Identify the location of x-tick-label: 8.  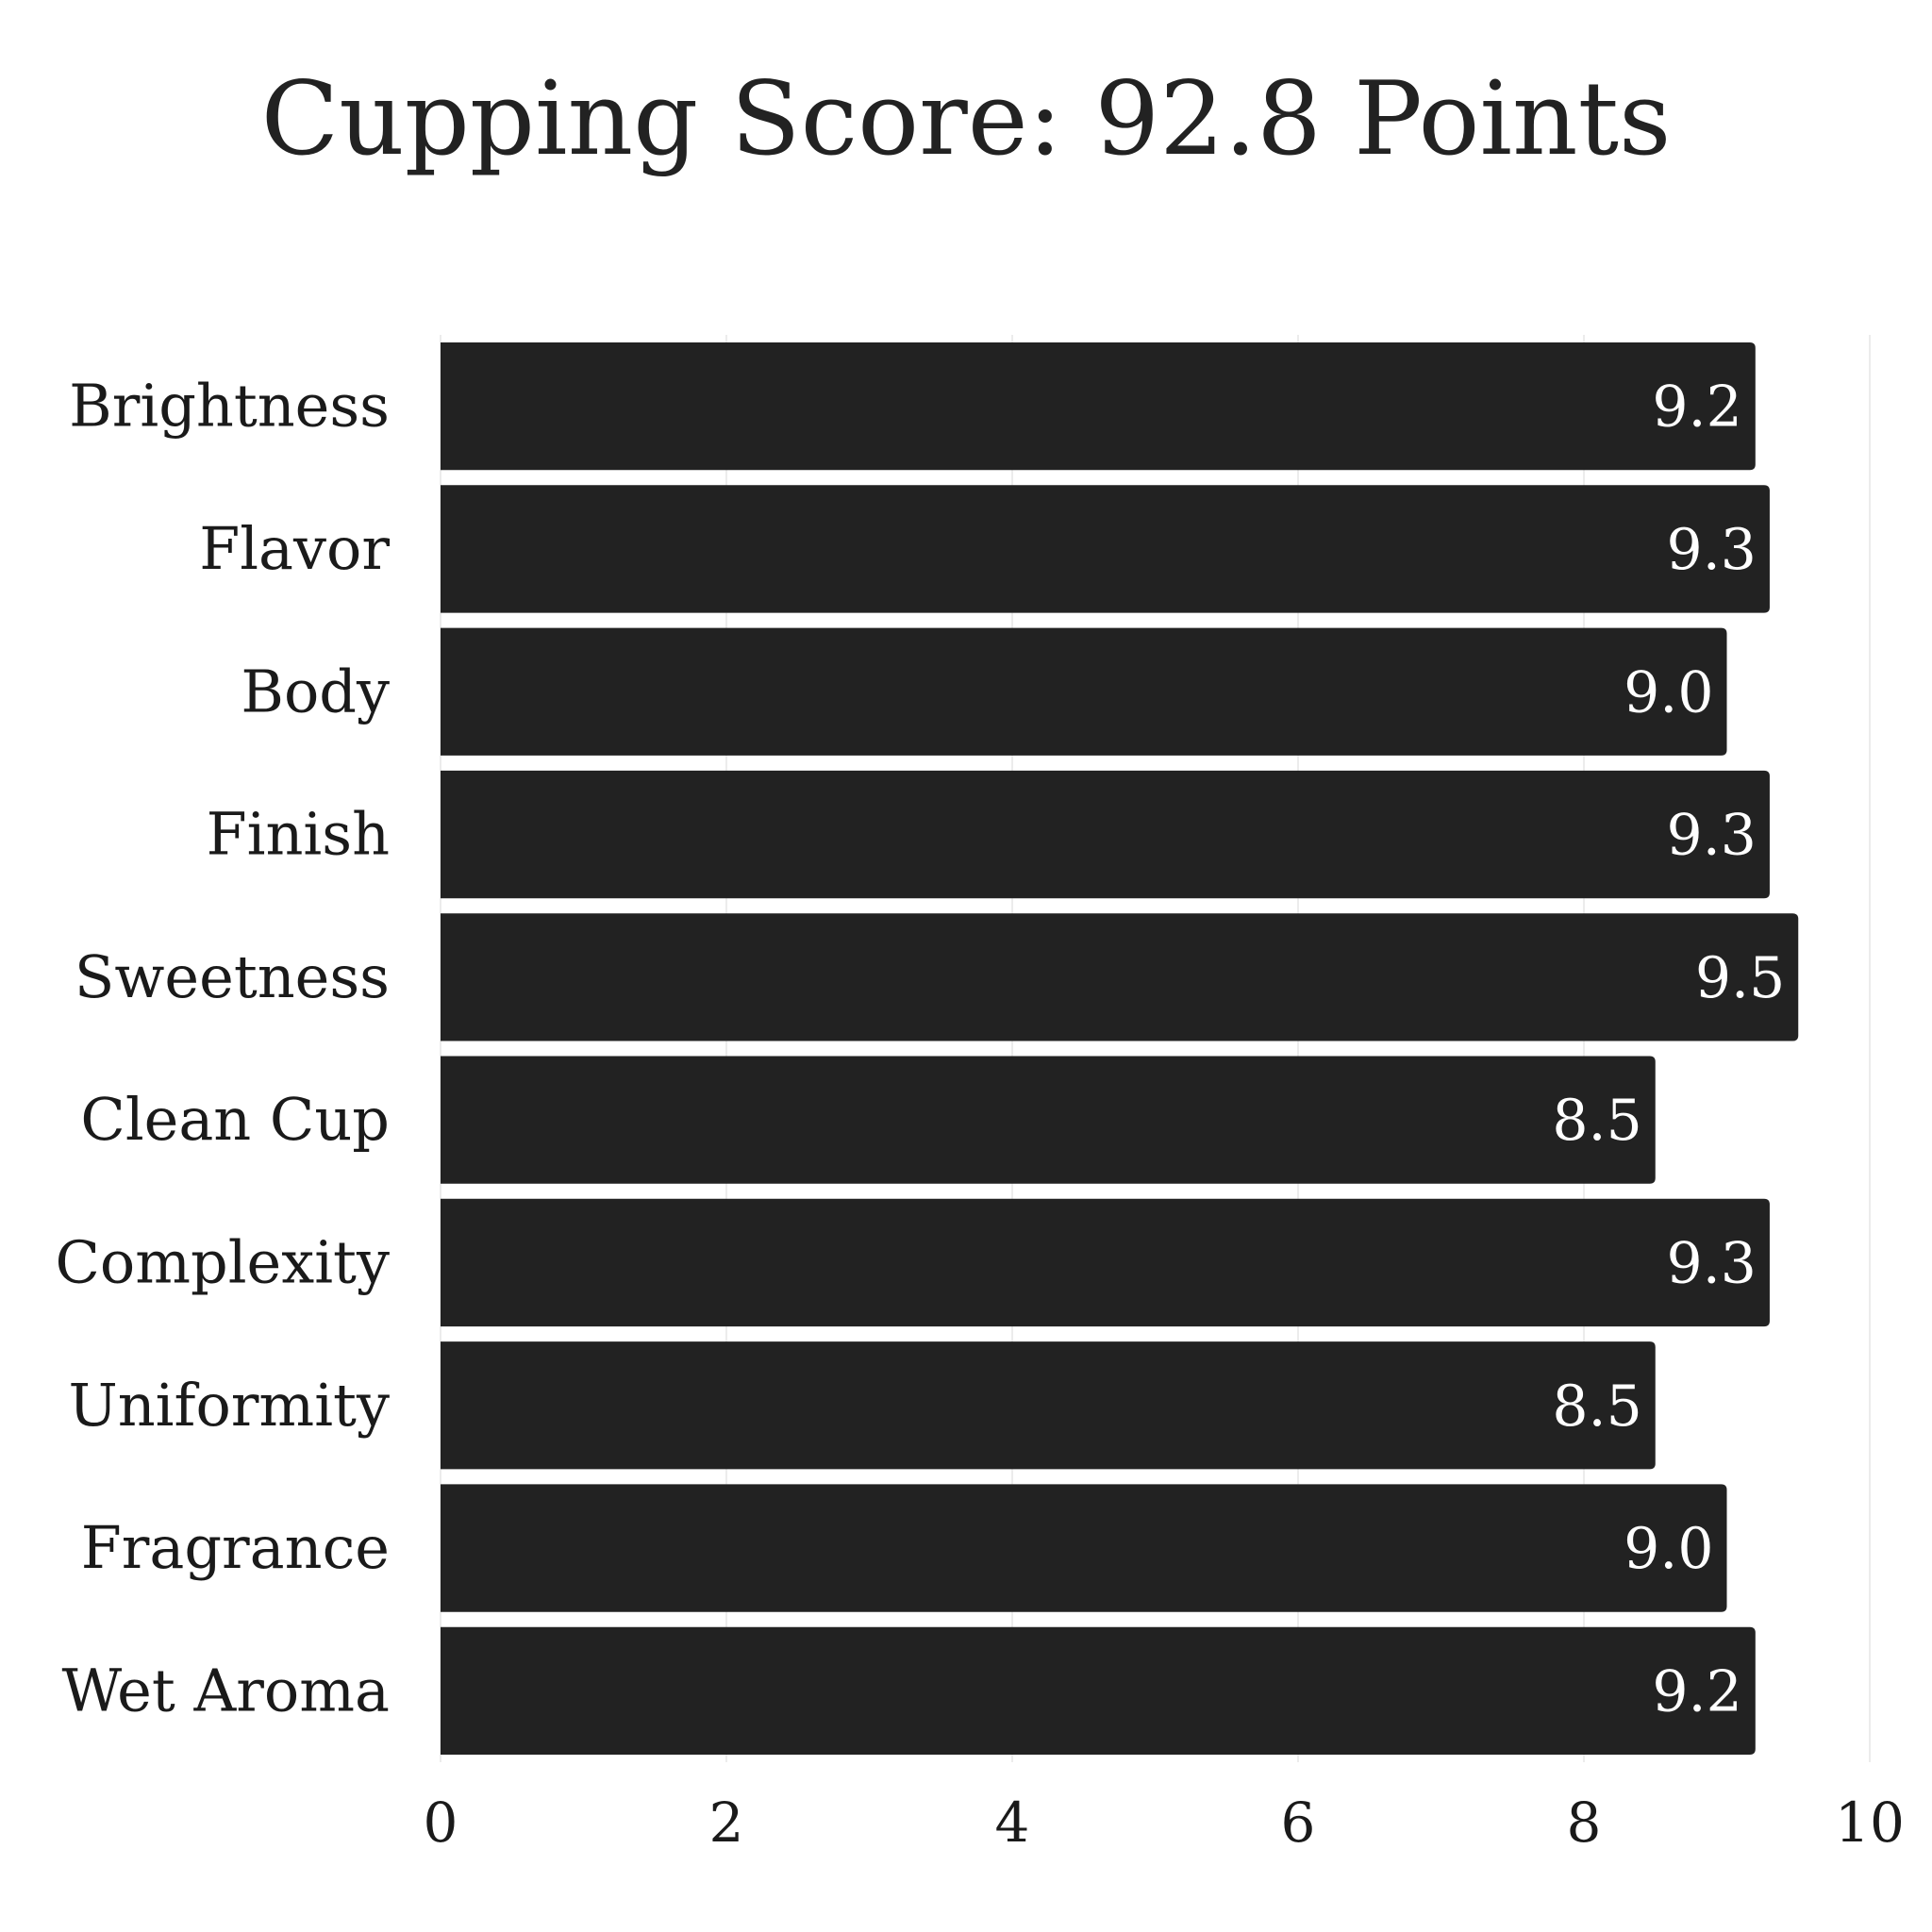
(1584, 1822).